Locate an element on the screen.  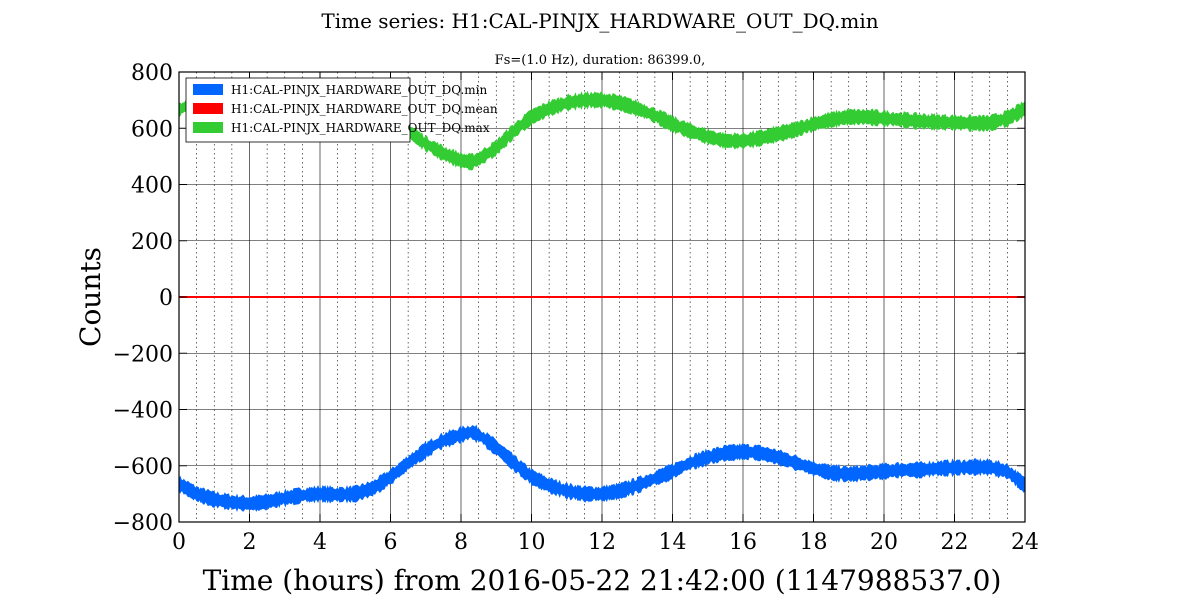
legend-swatch-max is located at coordinates (208, 127).